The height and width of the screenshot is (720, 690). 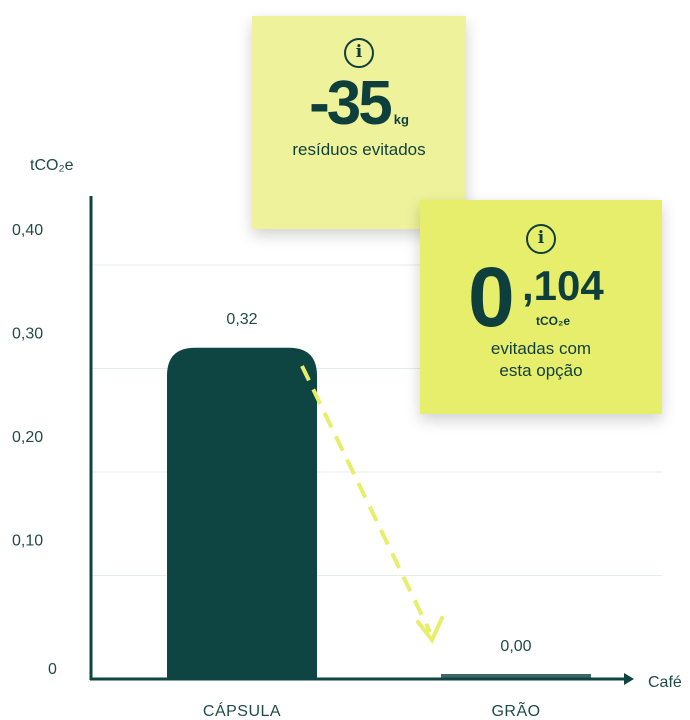 I want to click on comparison-arrow, so click(x=366, y=499).